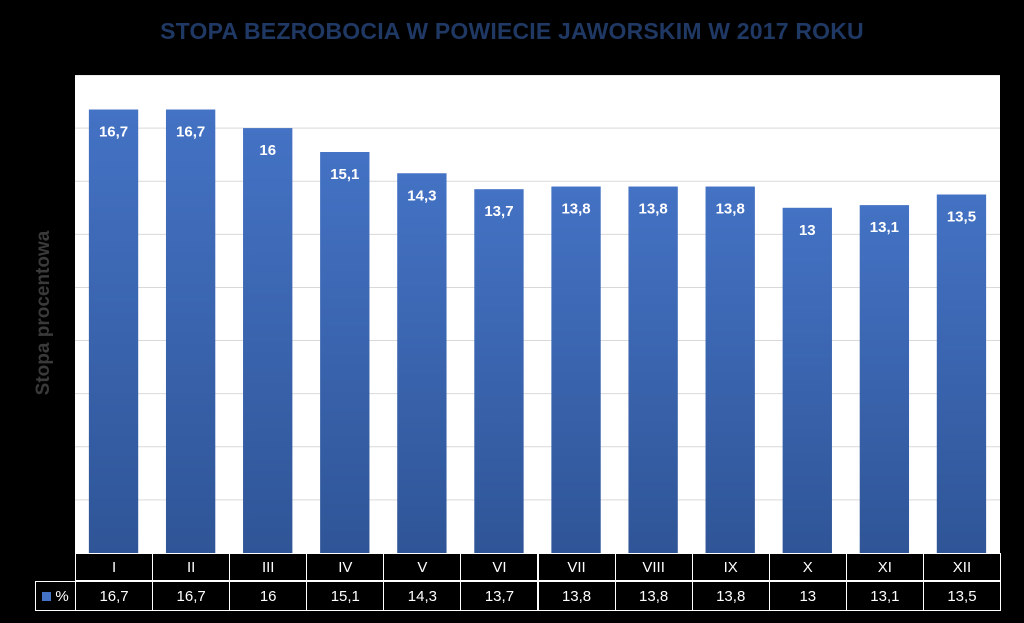 This screenshot has height=623, width=1024. What do you see at coordinates (47, 596) in the screenshot?
I see `legend-swatch` at bounding box center [47, 596].